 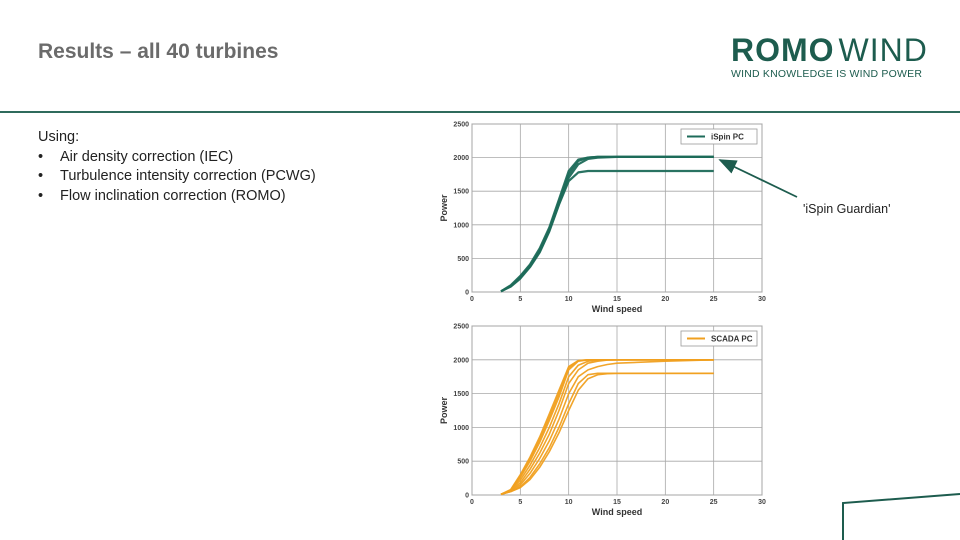 I want to click on method-intro: Using:, so click(x=59, y=137).